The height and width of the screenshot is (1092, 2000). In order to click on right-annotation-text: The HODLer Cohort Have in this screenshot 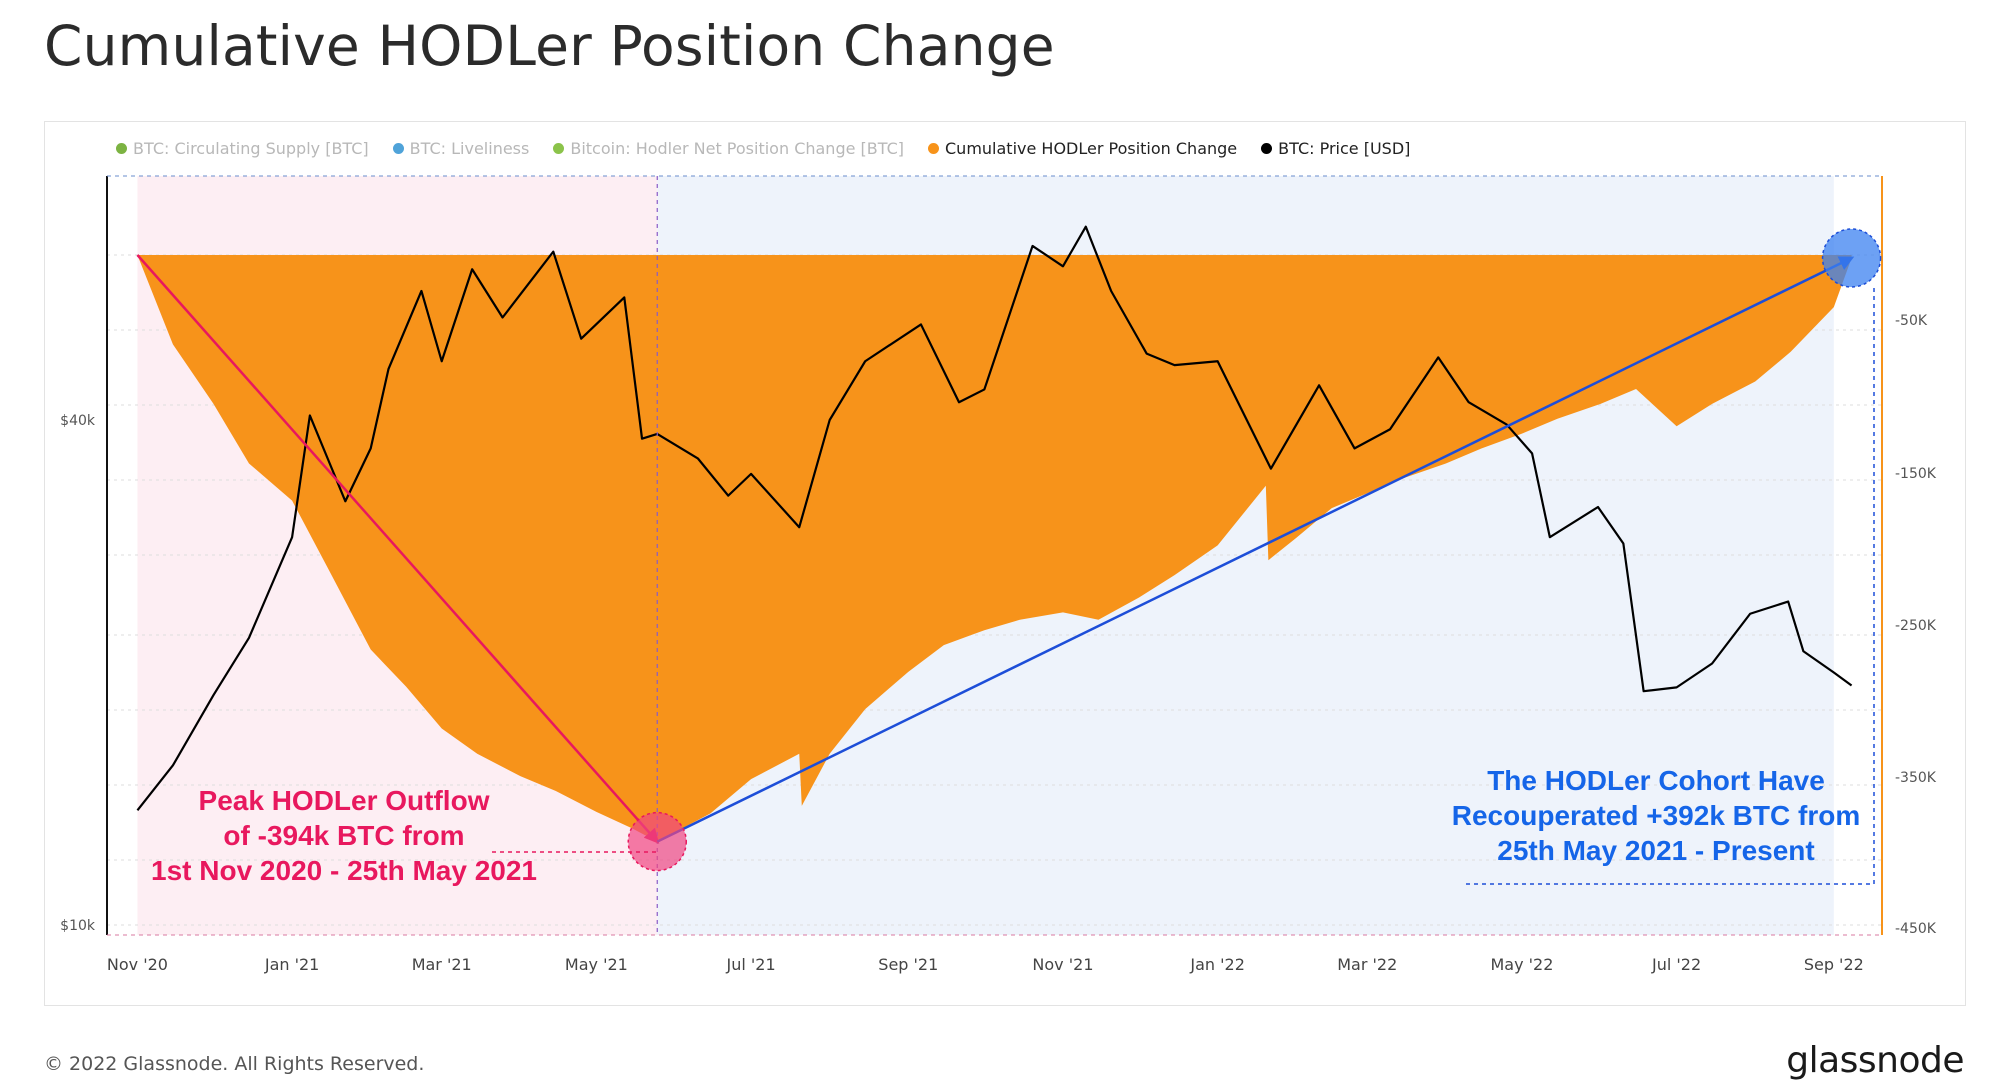, I will do `click(1656, 780)`.